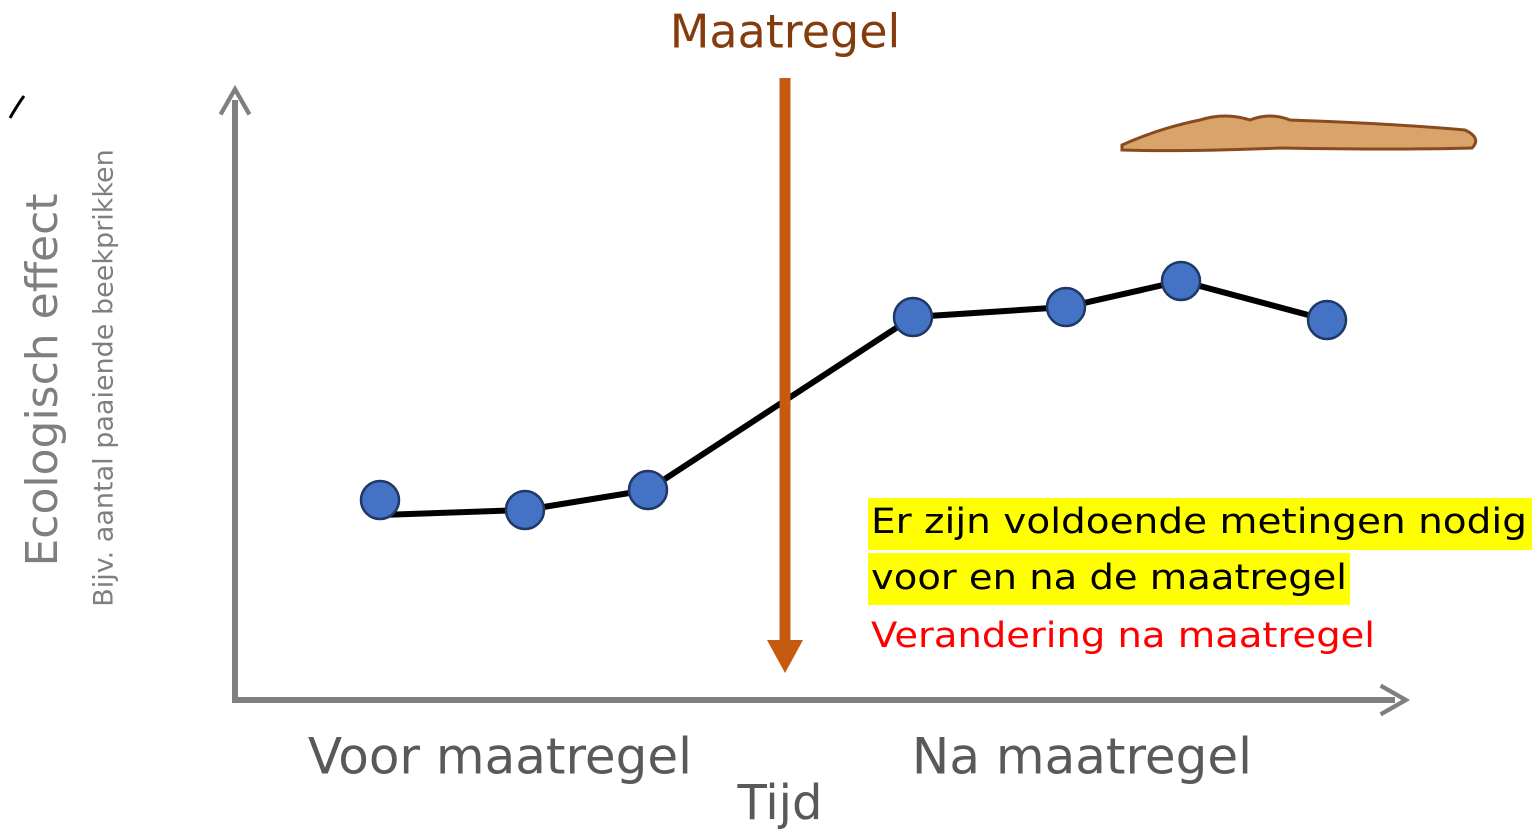 The width and height of the screenshot is (1537, 833). Describe the element at coordinates (785, 656) in the screenshot. I see `measure-arrowhead` at that location.